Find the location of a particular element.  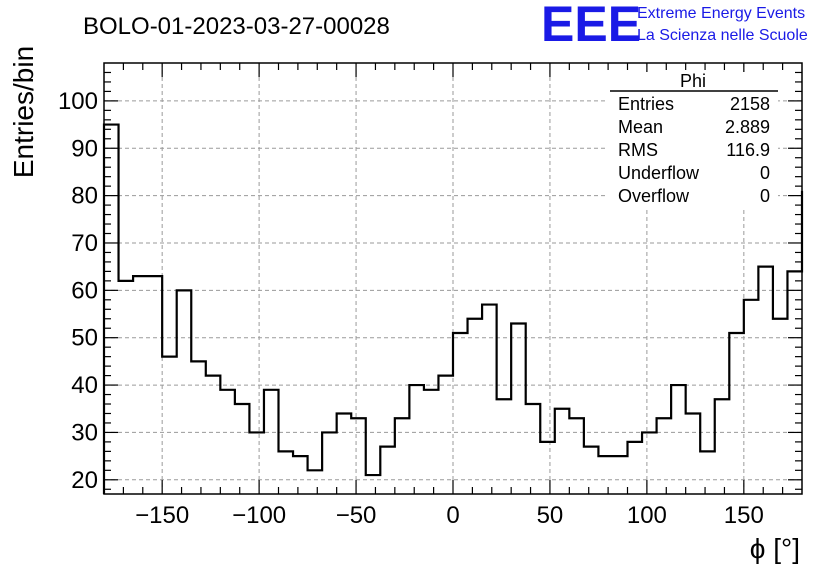

y-tick-label: 100 is located at coordinates (78, 101).